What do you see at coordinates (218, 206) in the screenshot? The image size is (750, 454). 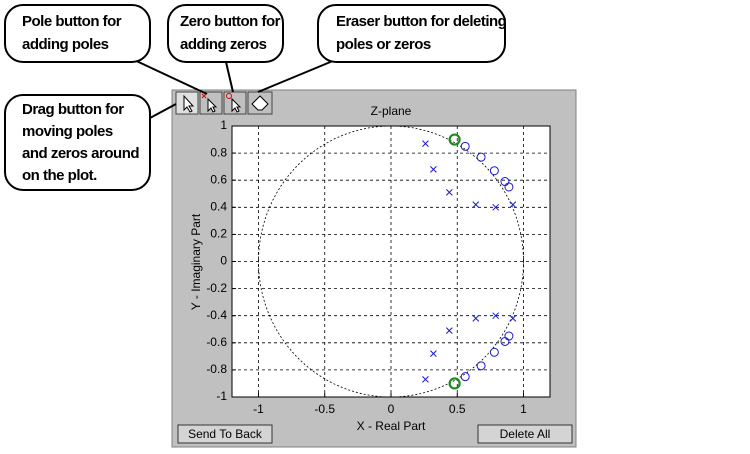 I see `y-tick-label: 0.4` at bounding box center [218, 206].